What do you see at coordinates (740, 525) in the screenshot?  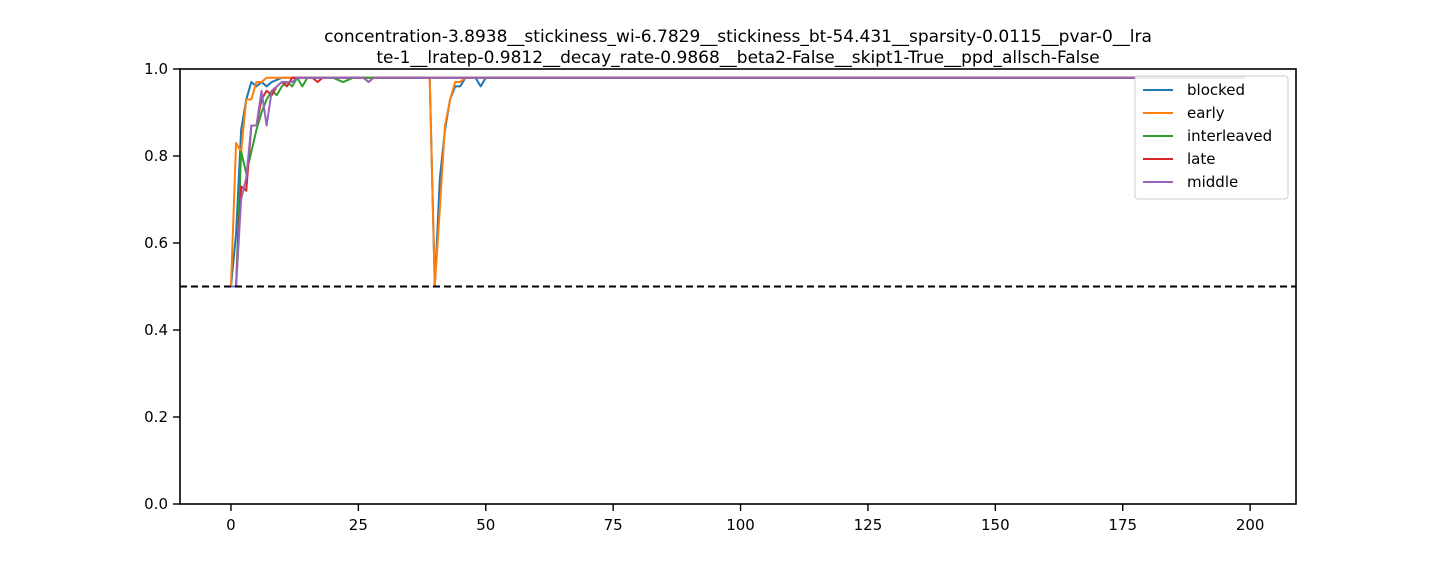 I see `x-tick-label: 100` at bounding box center [740, 525].